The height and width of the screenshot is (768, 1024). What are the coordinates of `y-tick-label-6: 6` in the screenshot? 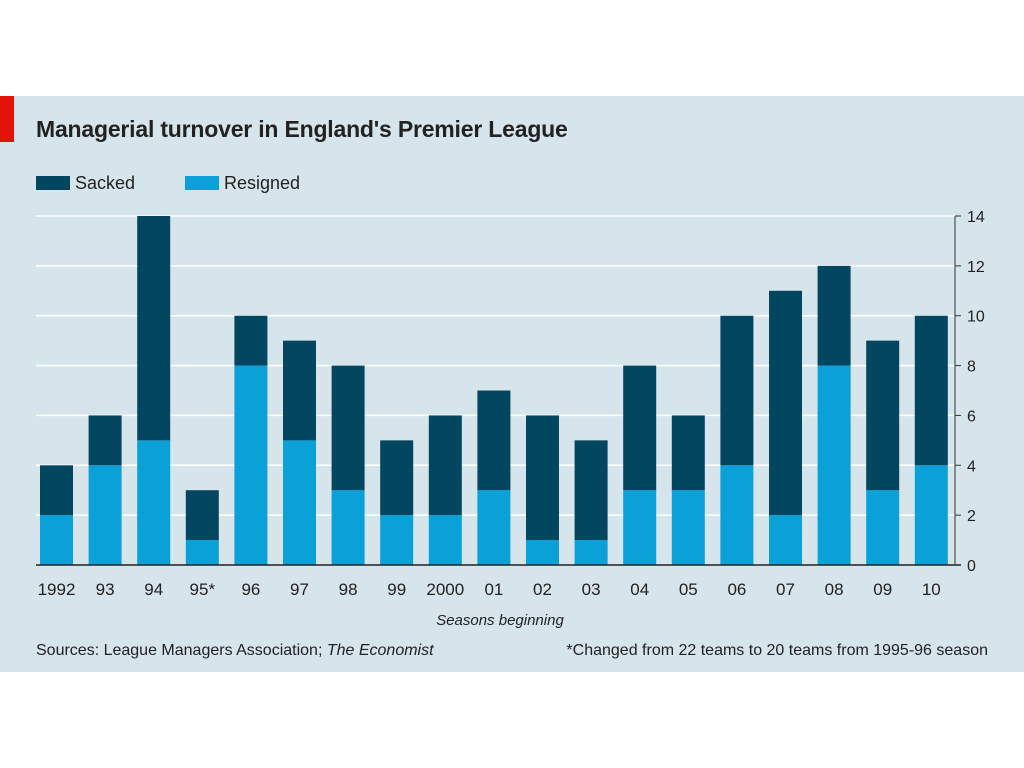 It's located at (971, 416).